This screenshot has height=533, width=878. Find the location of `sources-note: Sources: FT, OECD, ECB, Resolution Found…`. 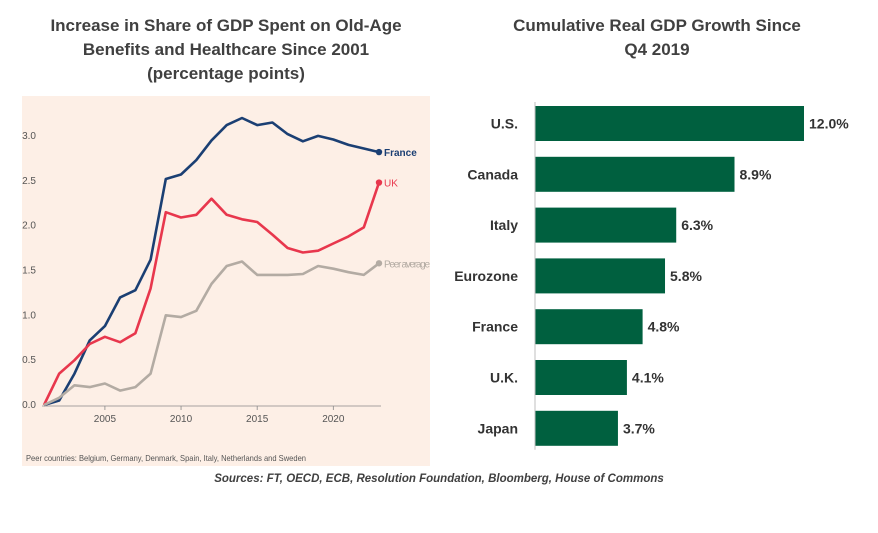

sources-note: Sources: FT, OECD, ECB, Resolution Found… is located at coordinates (439, 479).